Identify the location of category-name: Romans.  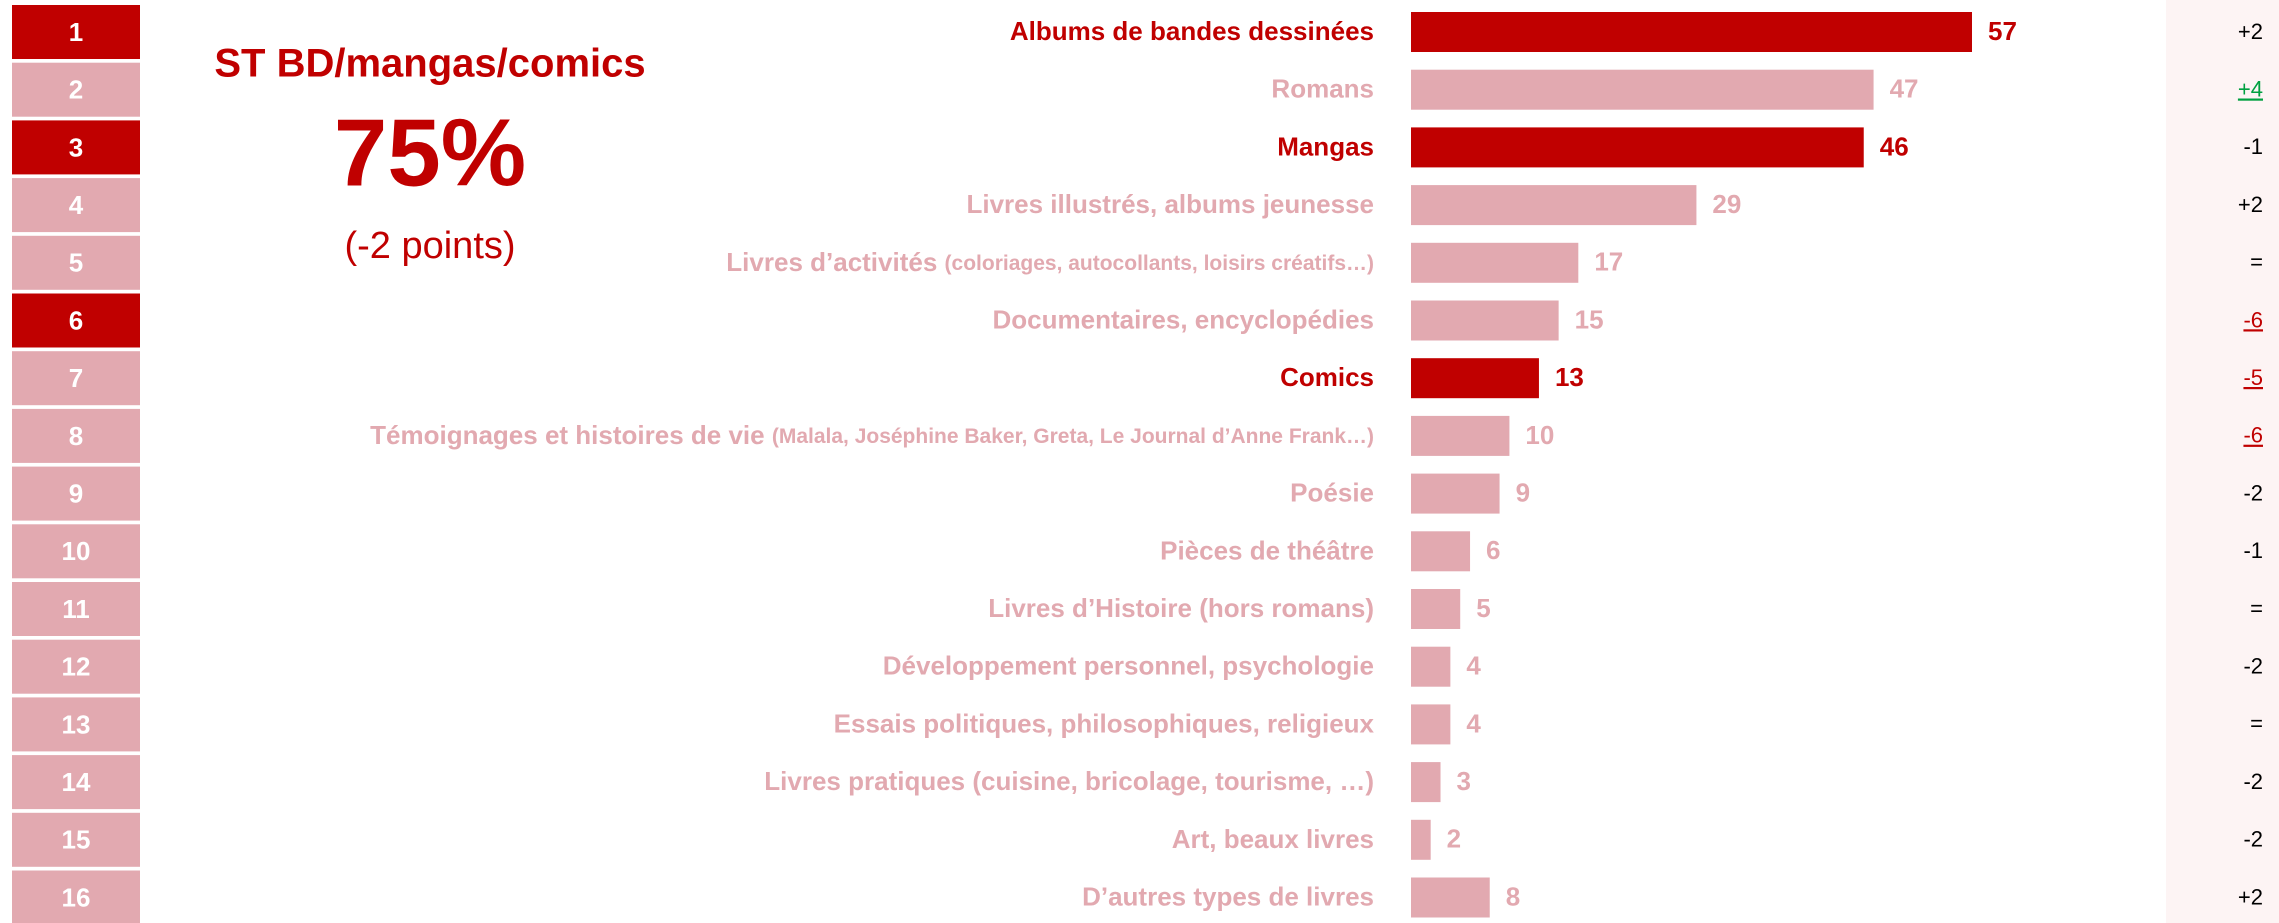
(1322, 89).